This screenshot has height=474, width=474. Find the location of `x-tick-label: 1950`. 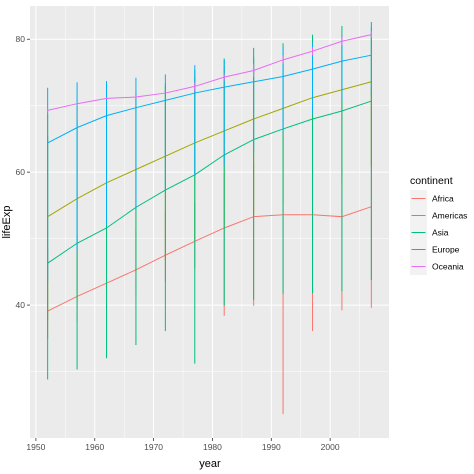

x-tick-label: 1950 is located at coordinates (35, 447).